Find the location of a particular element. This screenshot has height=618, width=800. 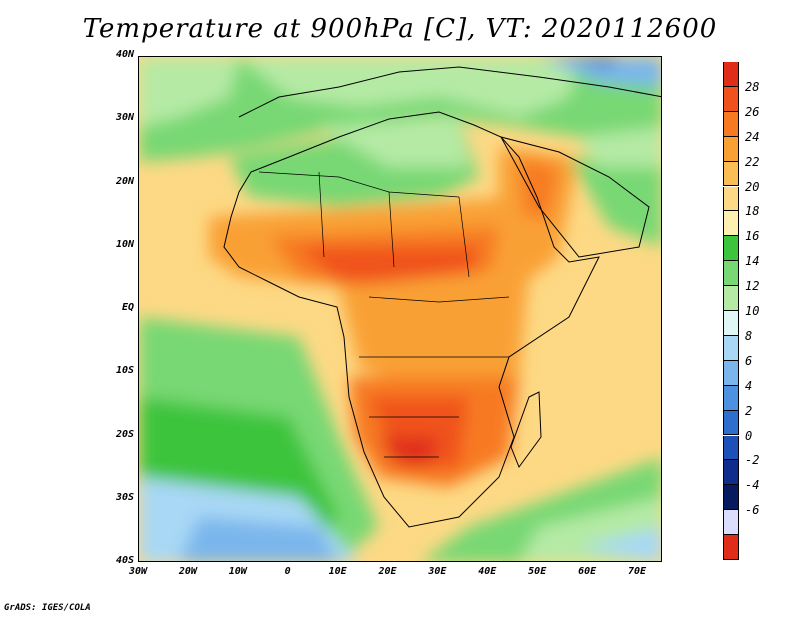

lon-tick-label: 10E is located at coordinates (337, 571).